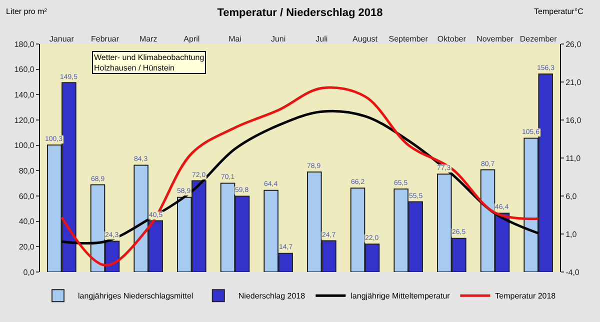 The height and width of the screenshot is (322, 600). What do you see at coordinates (61, 39) in the screenshot?
I see `x-tick-label: Januar` at bounding box center [61, 39].